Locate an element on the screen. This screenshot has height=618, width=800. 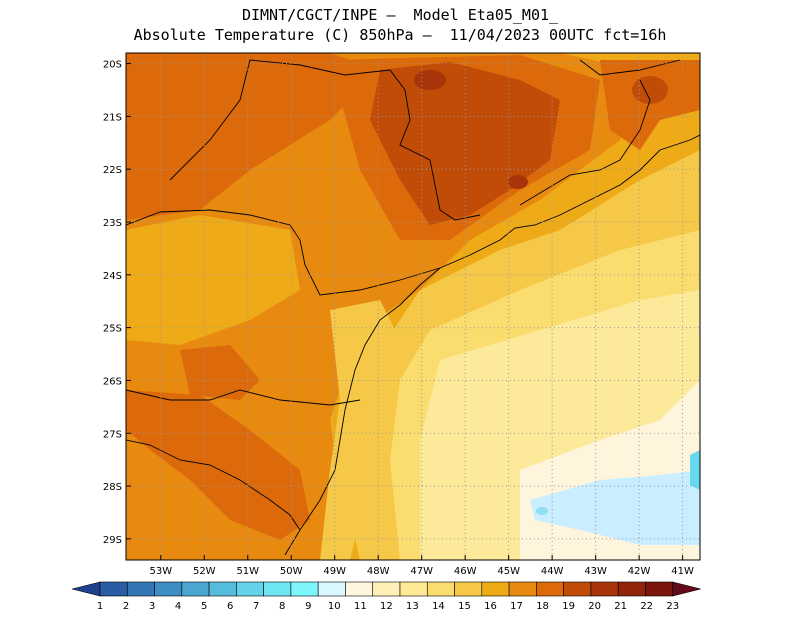
lat-label: 22S is located at coordinates (112, 170).